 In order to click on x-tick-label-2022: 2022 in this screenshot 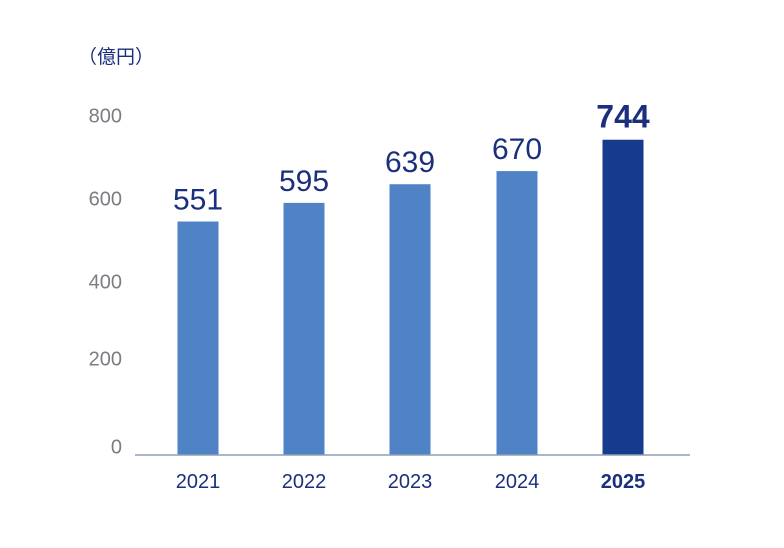, I will do `click(304, 482)`.